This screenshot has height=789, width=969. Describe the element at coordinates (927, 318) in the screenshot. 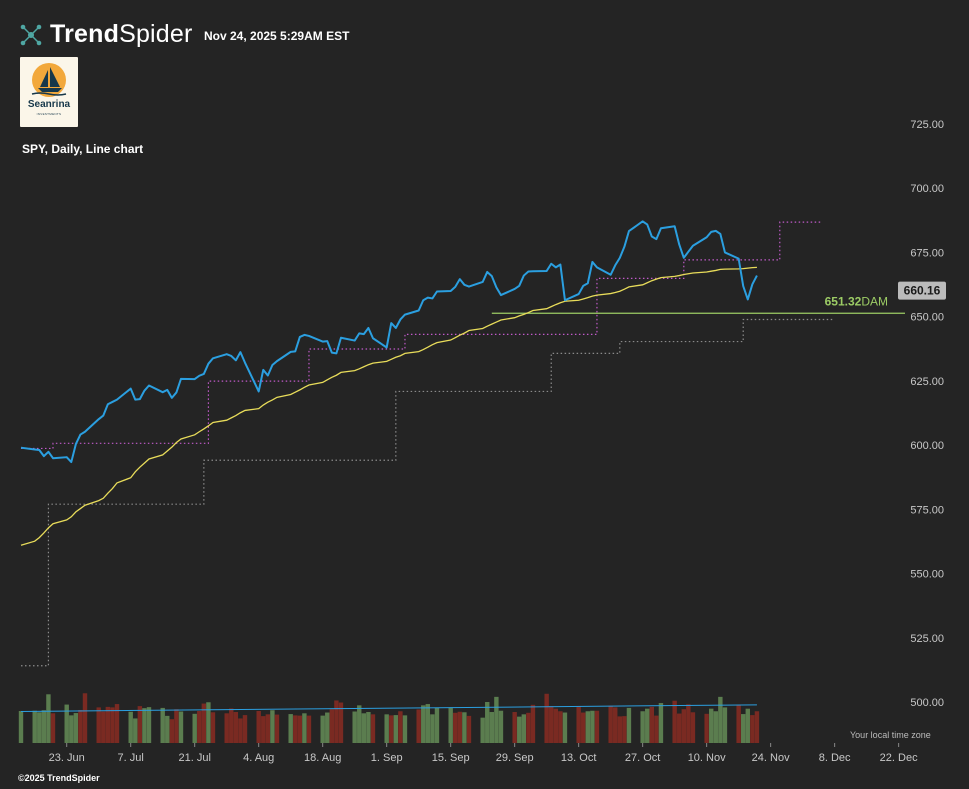

I see `y-tick-label: 650.00` at that location.